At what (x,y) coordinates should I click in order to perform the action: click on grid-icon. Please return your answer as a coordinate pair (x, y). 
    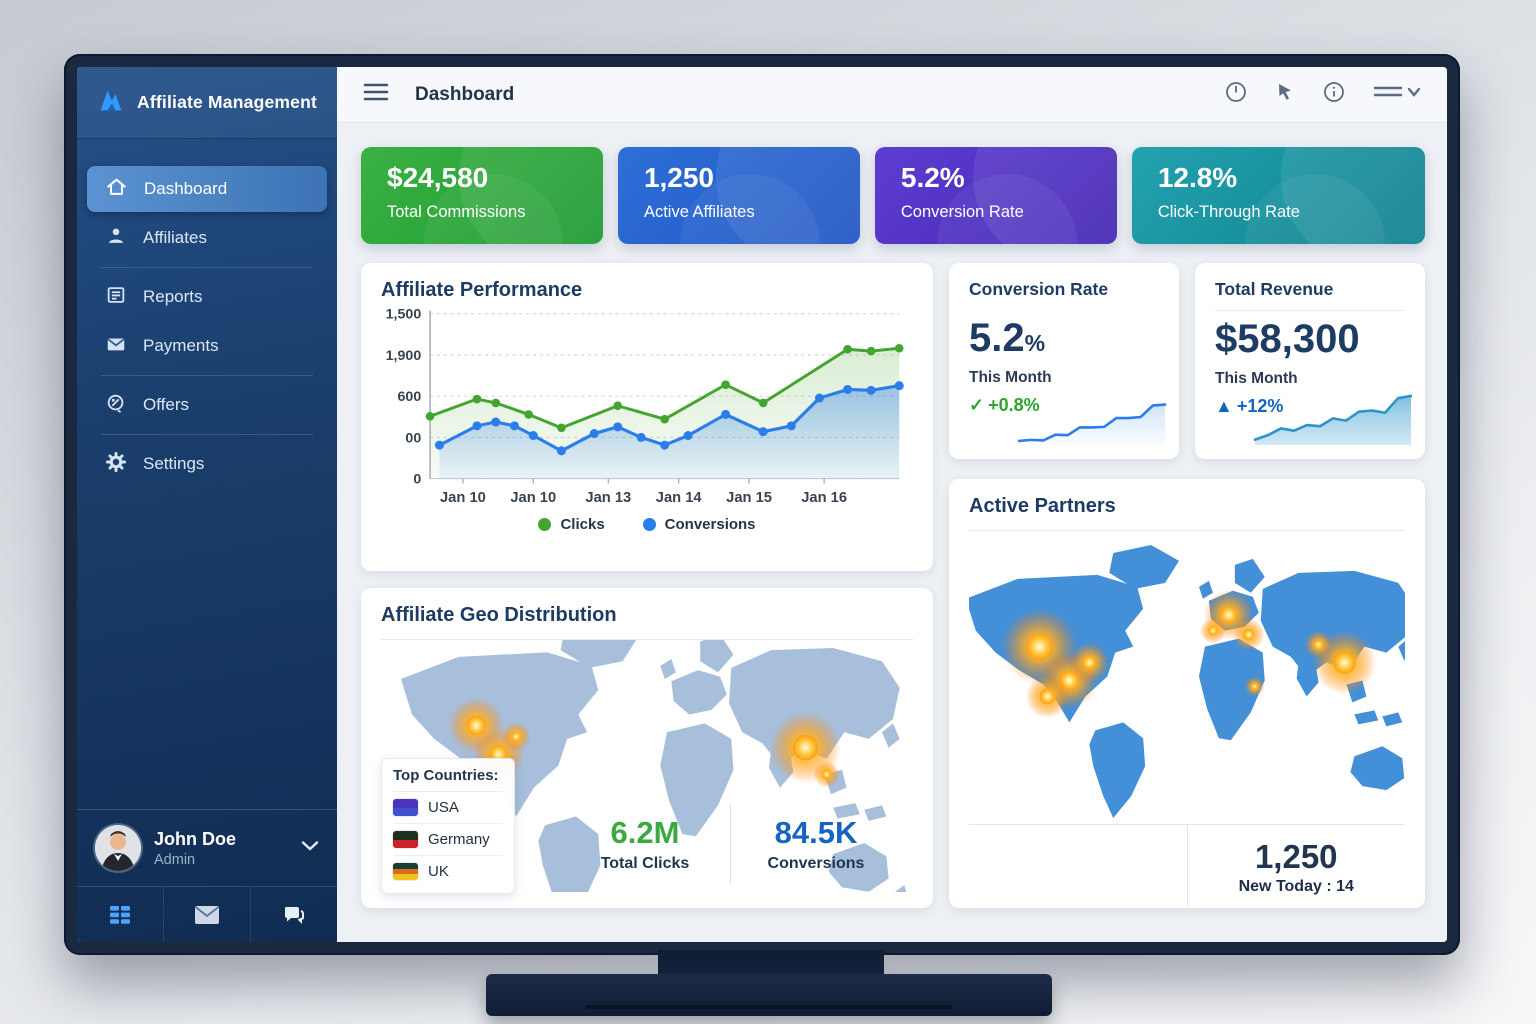
    Looking at the image, I should click on (120, 914).